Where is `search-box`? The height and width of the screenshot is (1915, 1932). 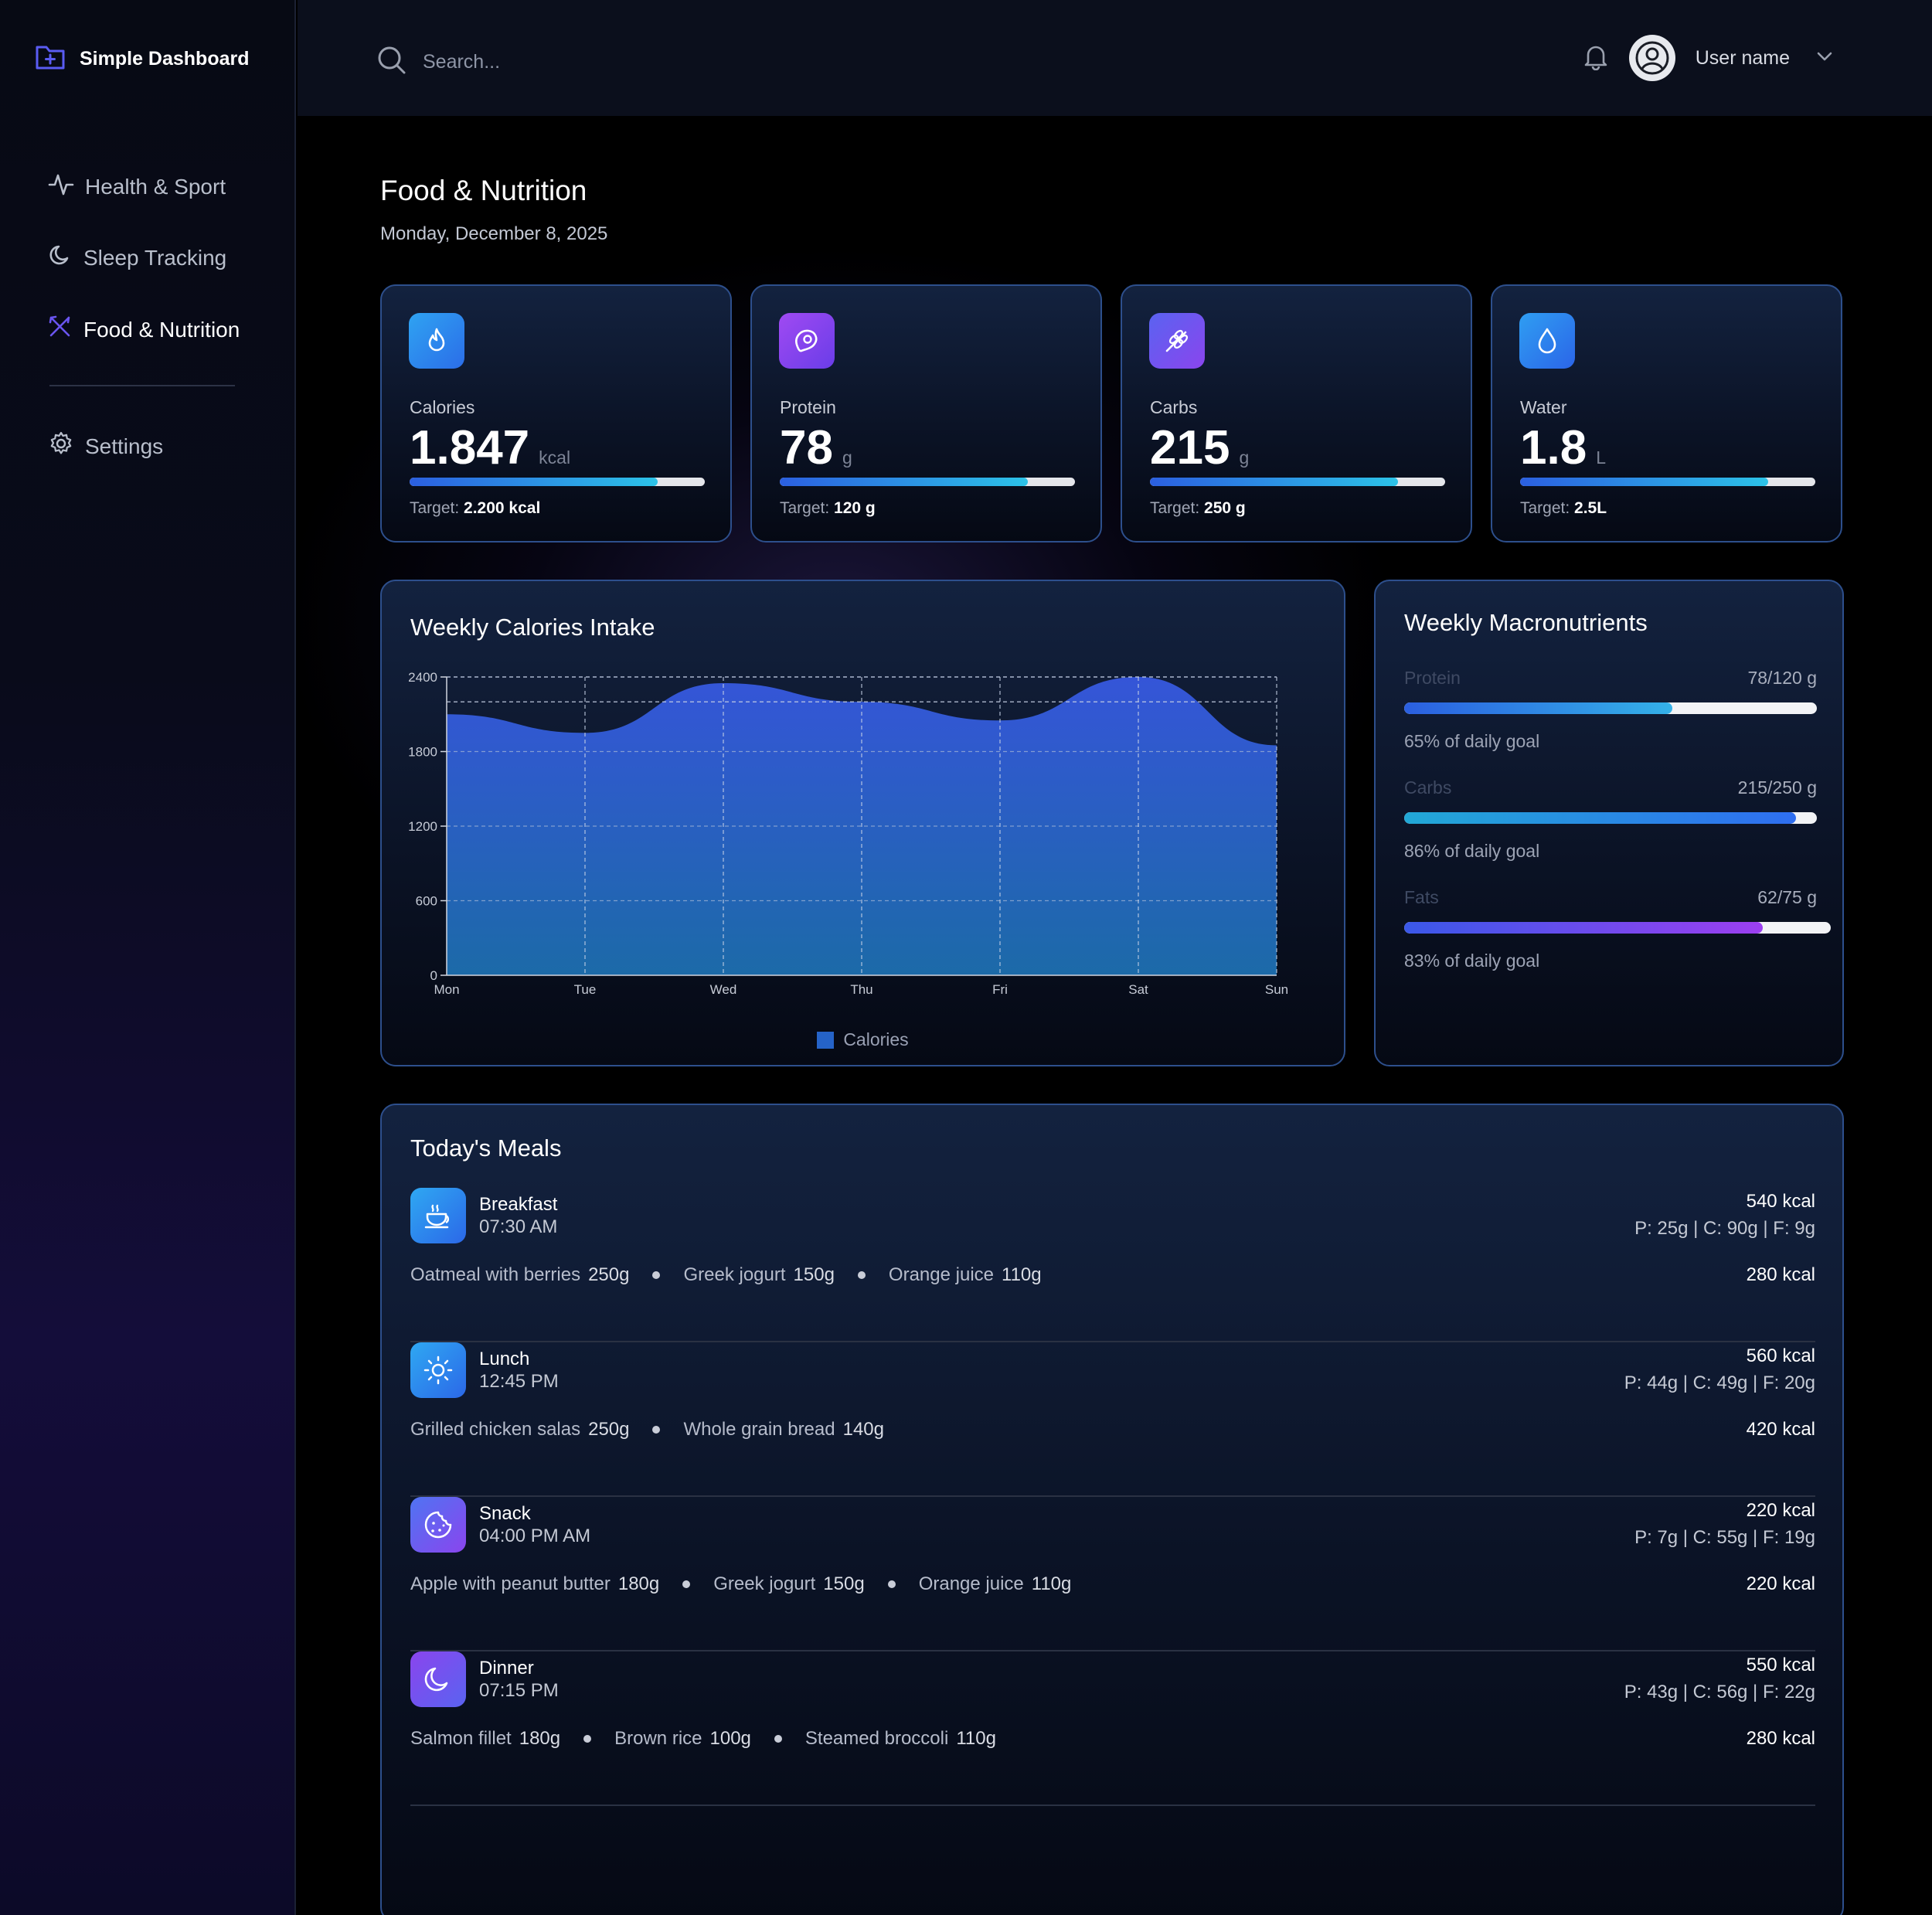
search-box is located at coordinates (554, 62).